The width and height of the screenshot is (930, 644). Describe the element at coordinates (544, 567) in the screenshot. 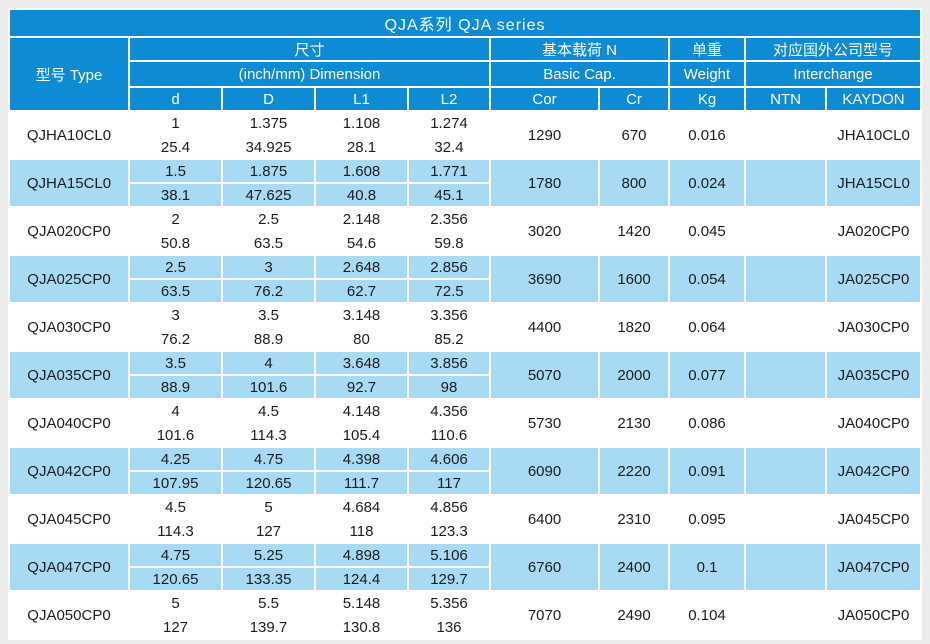

I see `cor-cell: 6760` at that location.